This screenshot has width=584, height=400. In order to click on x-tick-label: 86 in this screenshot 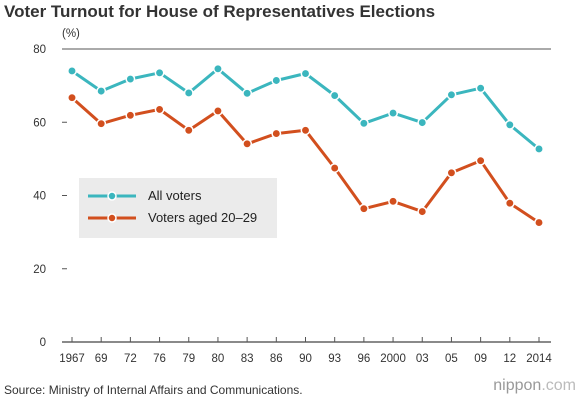, I will do `click(276, 359)`.